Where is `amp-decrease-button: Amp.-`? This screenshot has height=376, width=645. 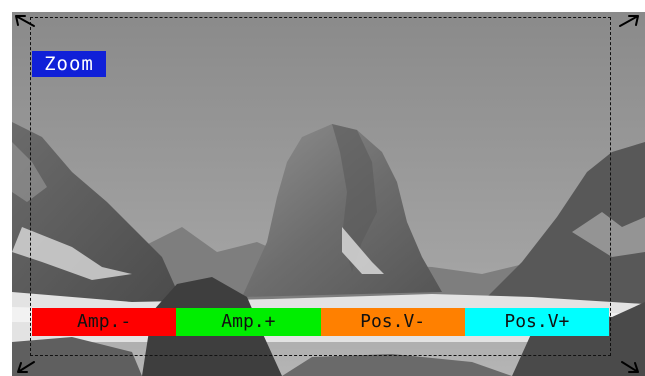
amp-decrease-button: Amp.- is located at coordinates (104, 322).